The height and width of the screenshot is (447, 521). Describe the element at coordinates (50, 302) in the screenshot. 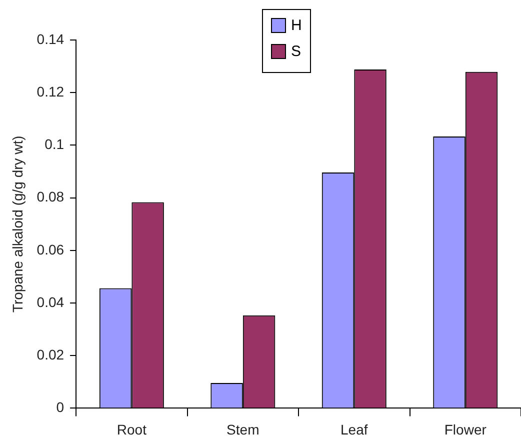

I see `y-tick-label: 0.04` at that location.